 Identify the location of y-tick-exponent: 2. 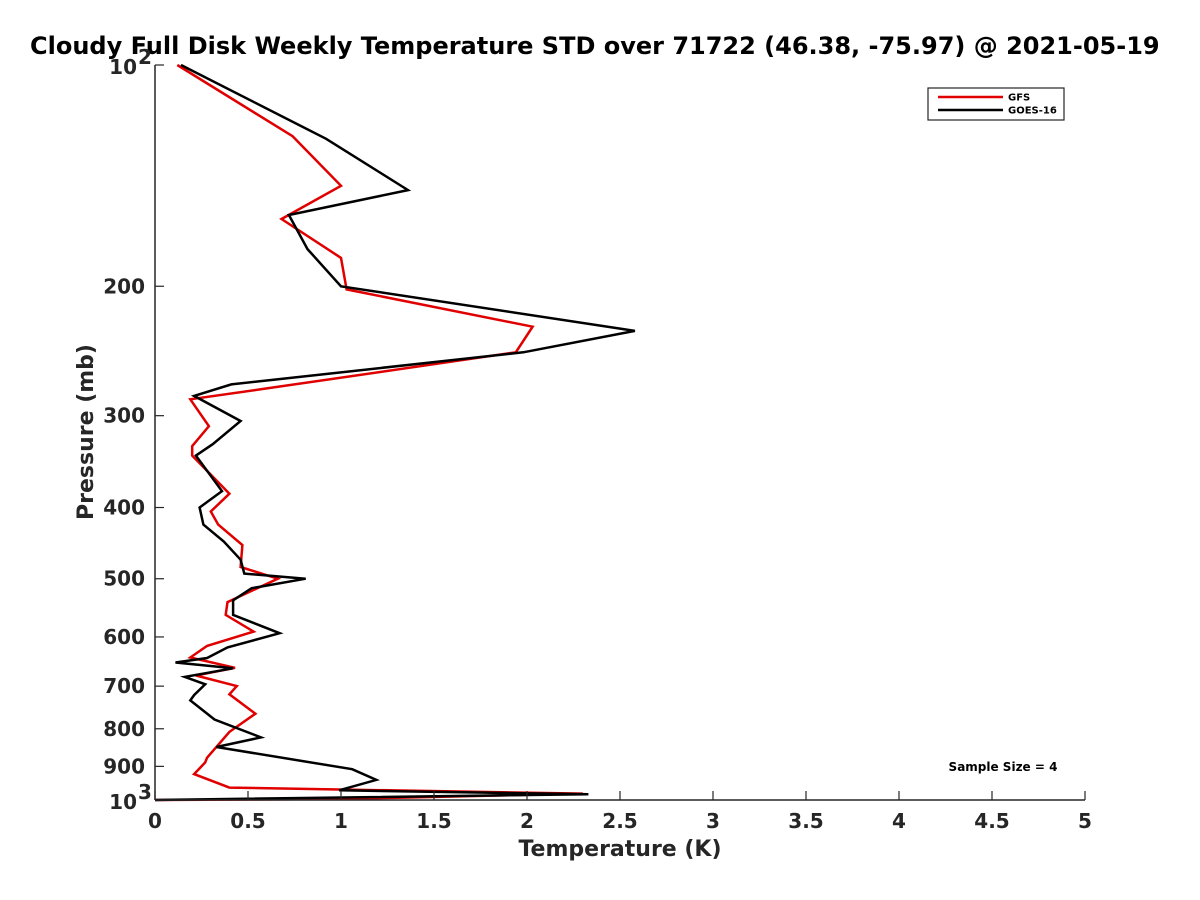
(145, 57).